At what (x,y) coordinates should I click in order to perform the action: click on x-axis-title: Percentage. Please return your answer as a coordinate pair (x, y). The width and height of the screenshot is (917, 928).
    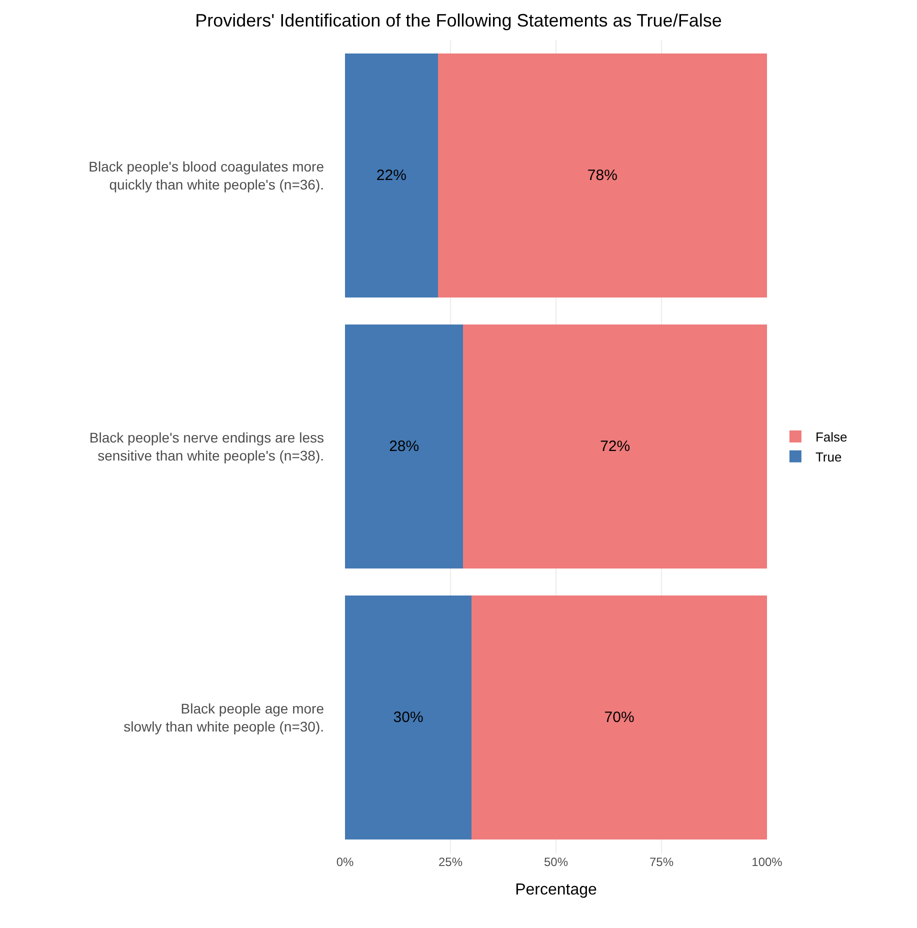
    Looking at the image, I should click on (556, 890).